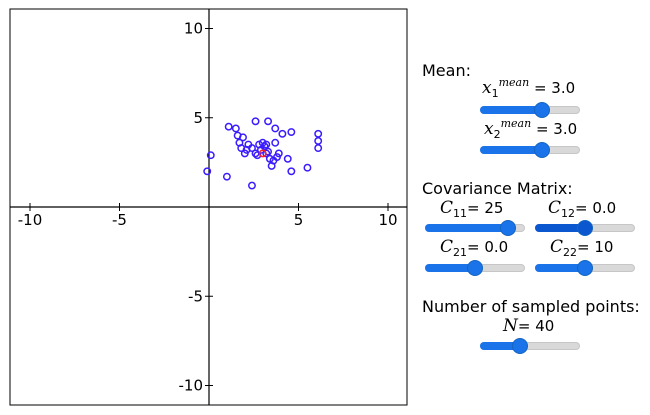 The height and width of the screenshot is (415, 650). I want to click on c12-value: = 0.0, so click(596, 208).